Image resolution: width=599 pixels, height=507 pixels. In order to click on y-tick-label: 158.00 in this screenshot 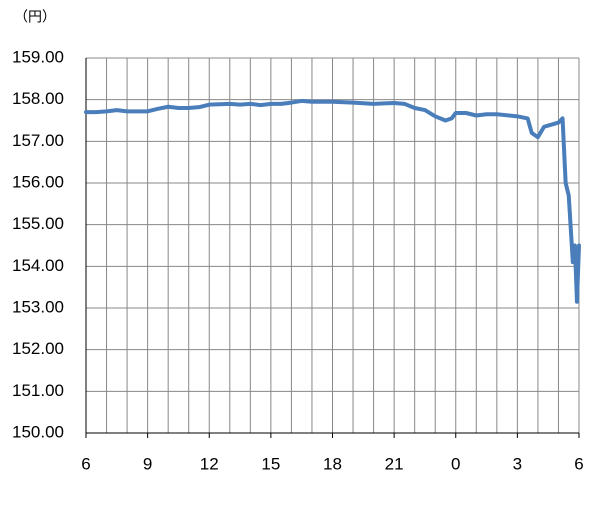, I will do `click(38, 98)`.